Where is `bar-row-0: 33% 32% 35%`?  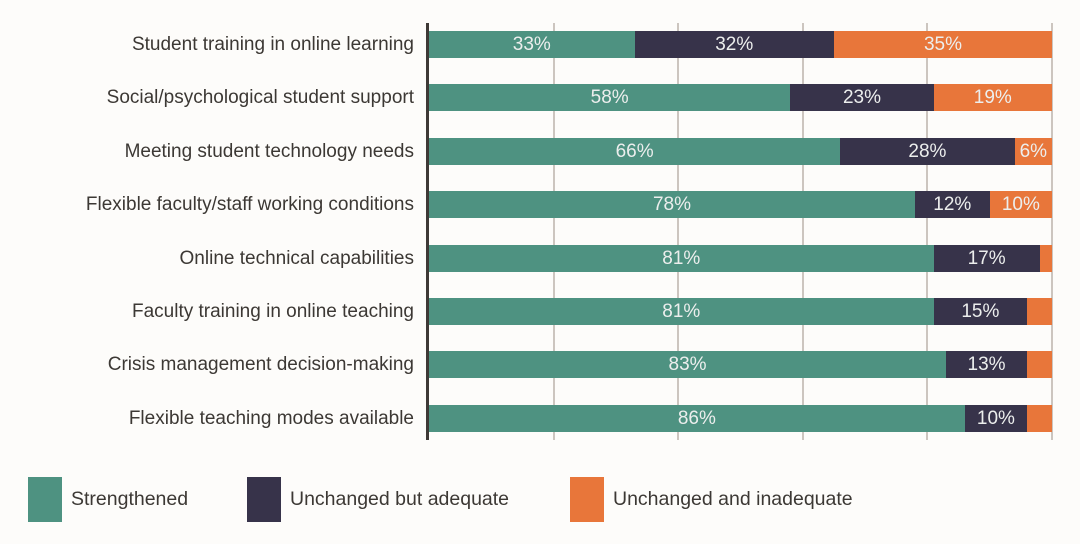
bar-row-0: 33% 32% 35% is located at coordinates (740, 44).